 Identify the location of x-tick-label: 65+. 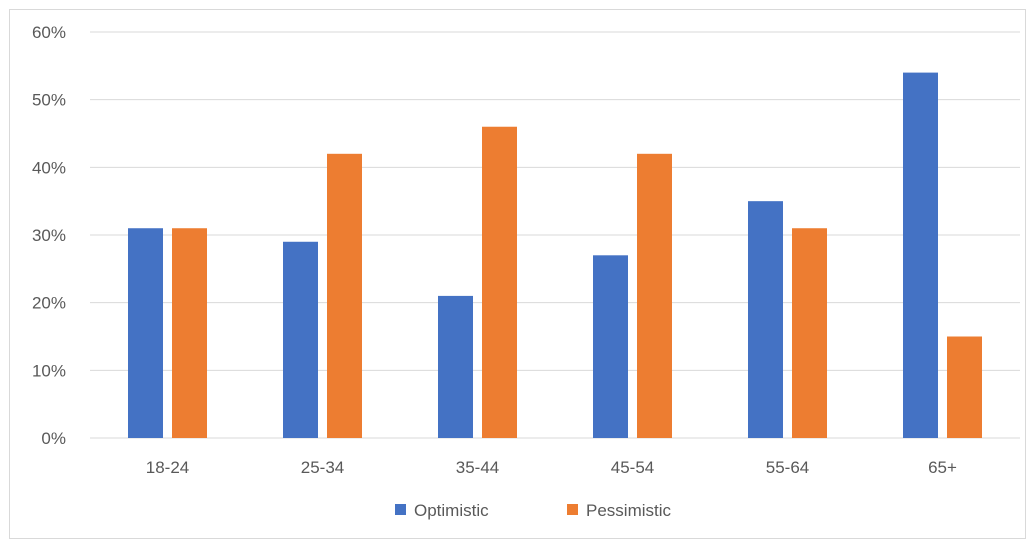
(942, 467).